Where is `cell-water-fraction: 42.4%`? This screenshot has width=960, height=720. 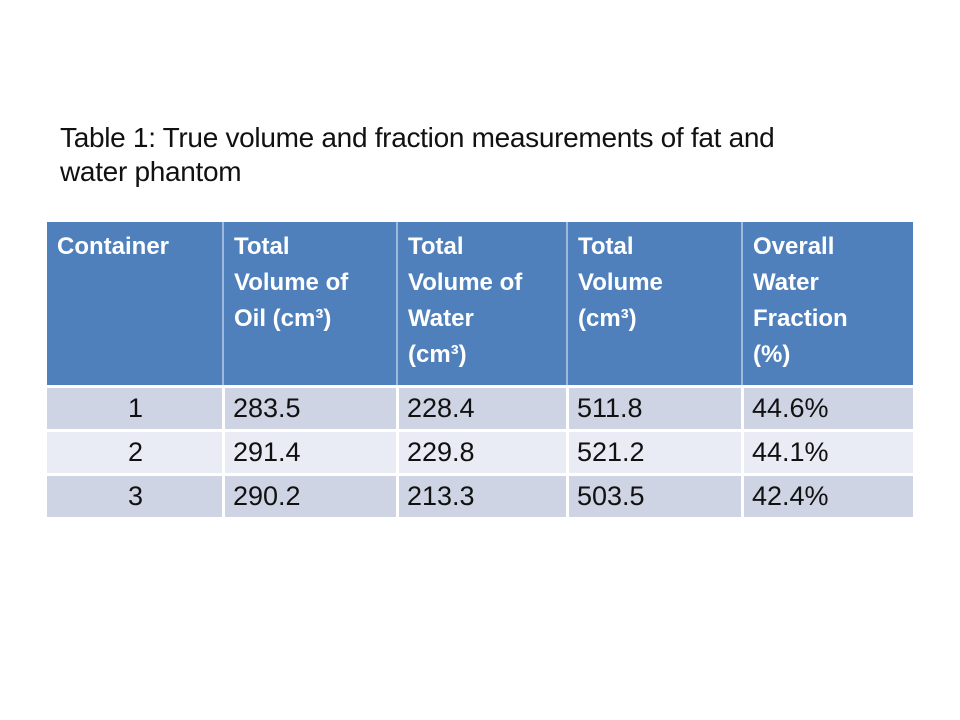
cell-water-fraction: 42.4% is located at coordinates (827, 495).